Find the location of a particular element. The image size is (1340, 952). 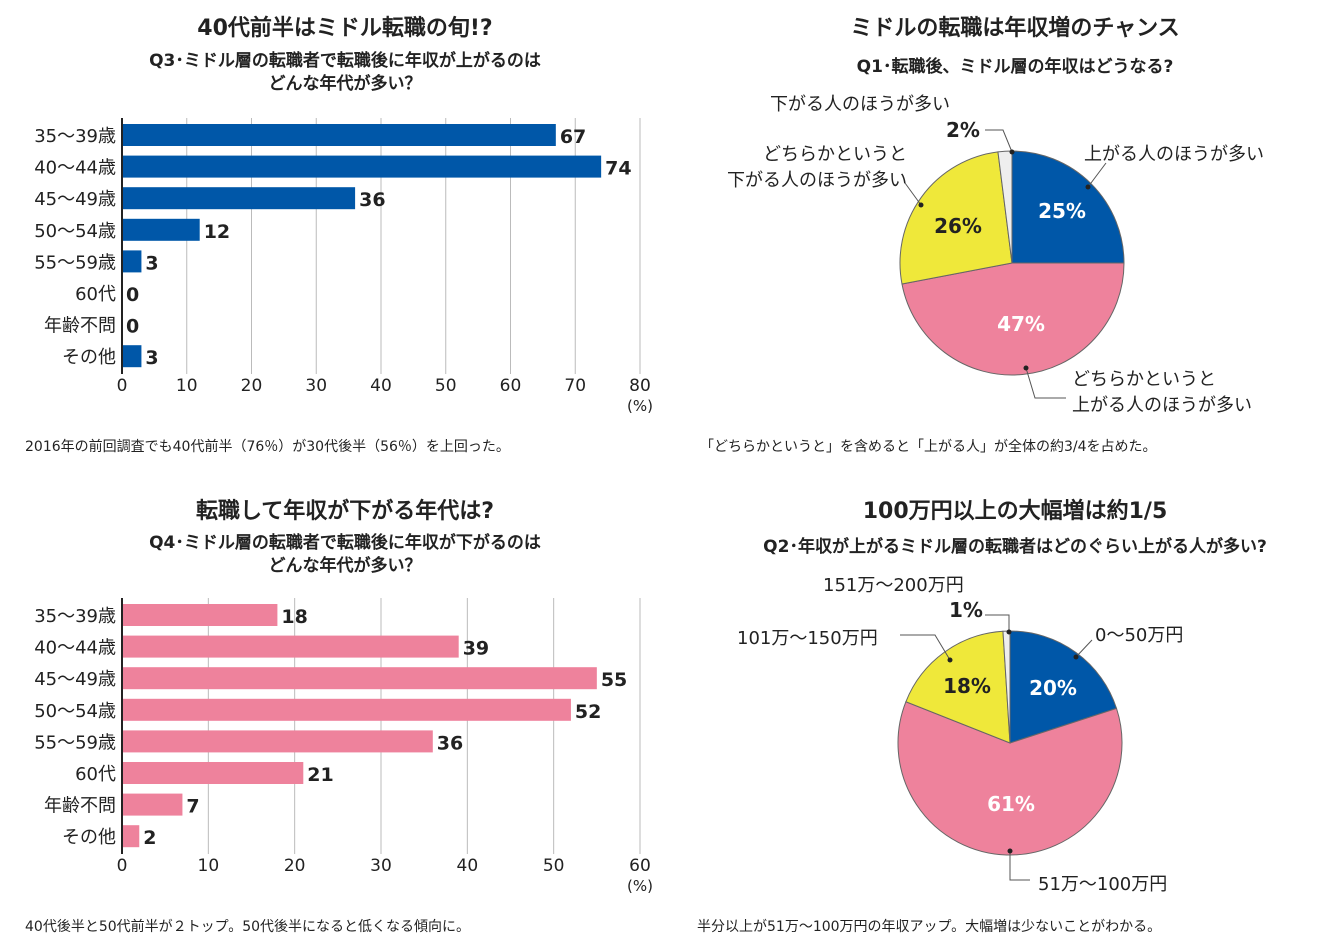

data-label: 67 is located at coordinates (573, 137).